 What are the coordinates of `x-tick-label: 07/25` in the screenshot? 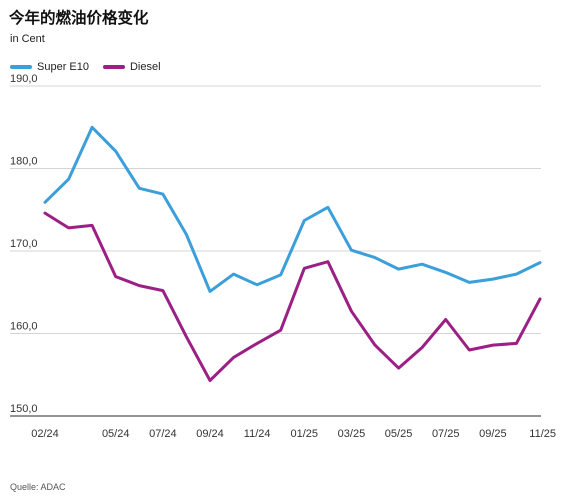 It's located at (446, 434).